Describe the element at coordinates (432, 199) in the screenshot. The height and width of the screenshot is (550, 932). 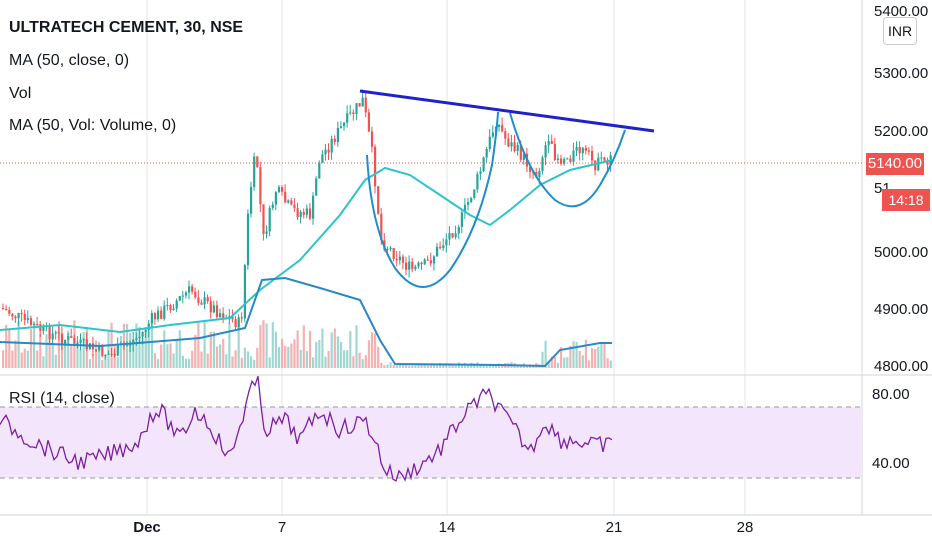
I see `cup-curve-left` at that location.